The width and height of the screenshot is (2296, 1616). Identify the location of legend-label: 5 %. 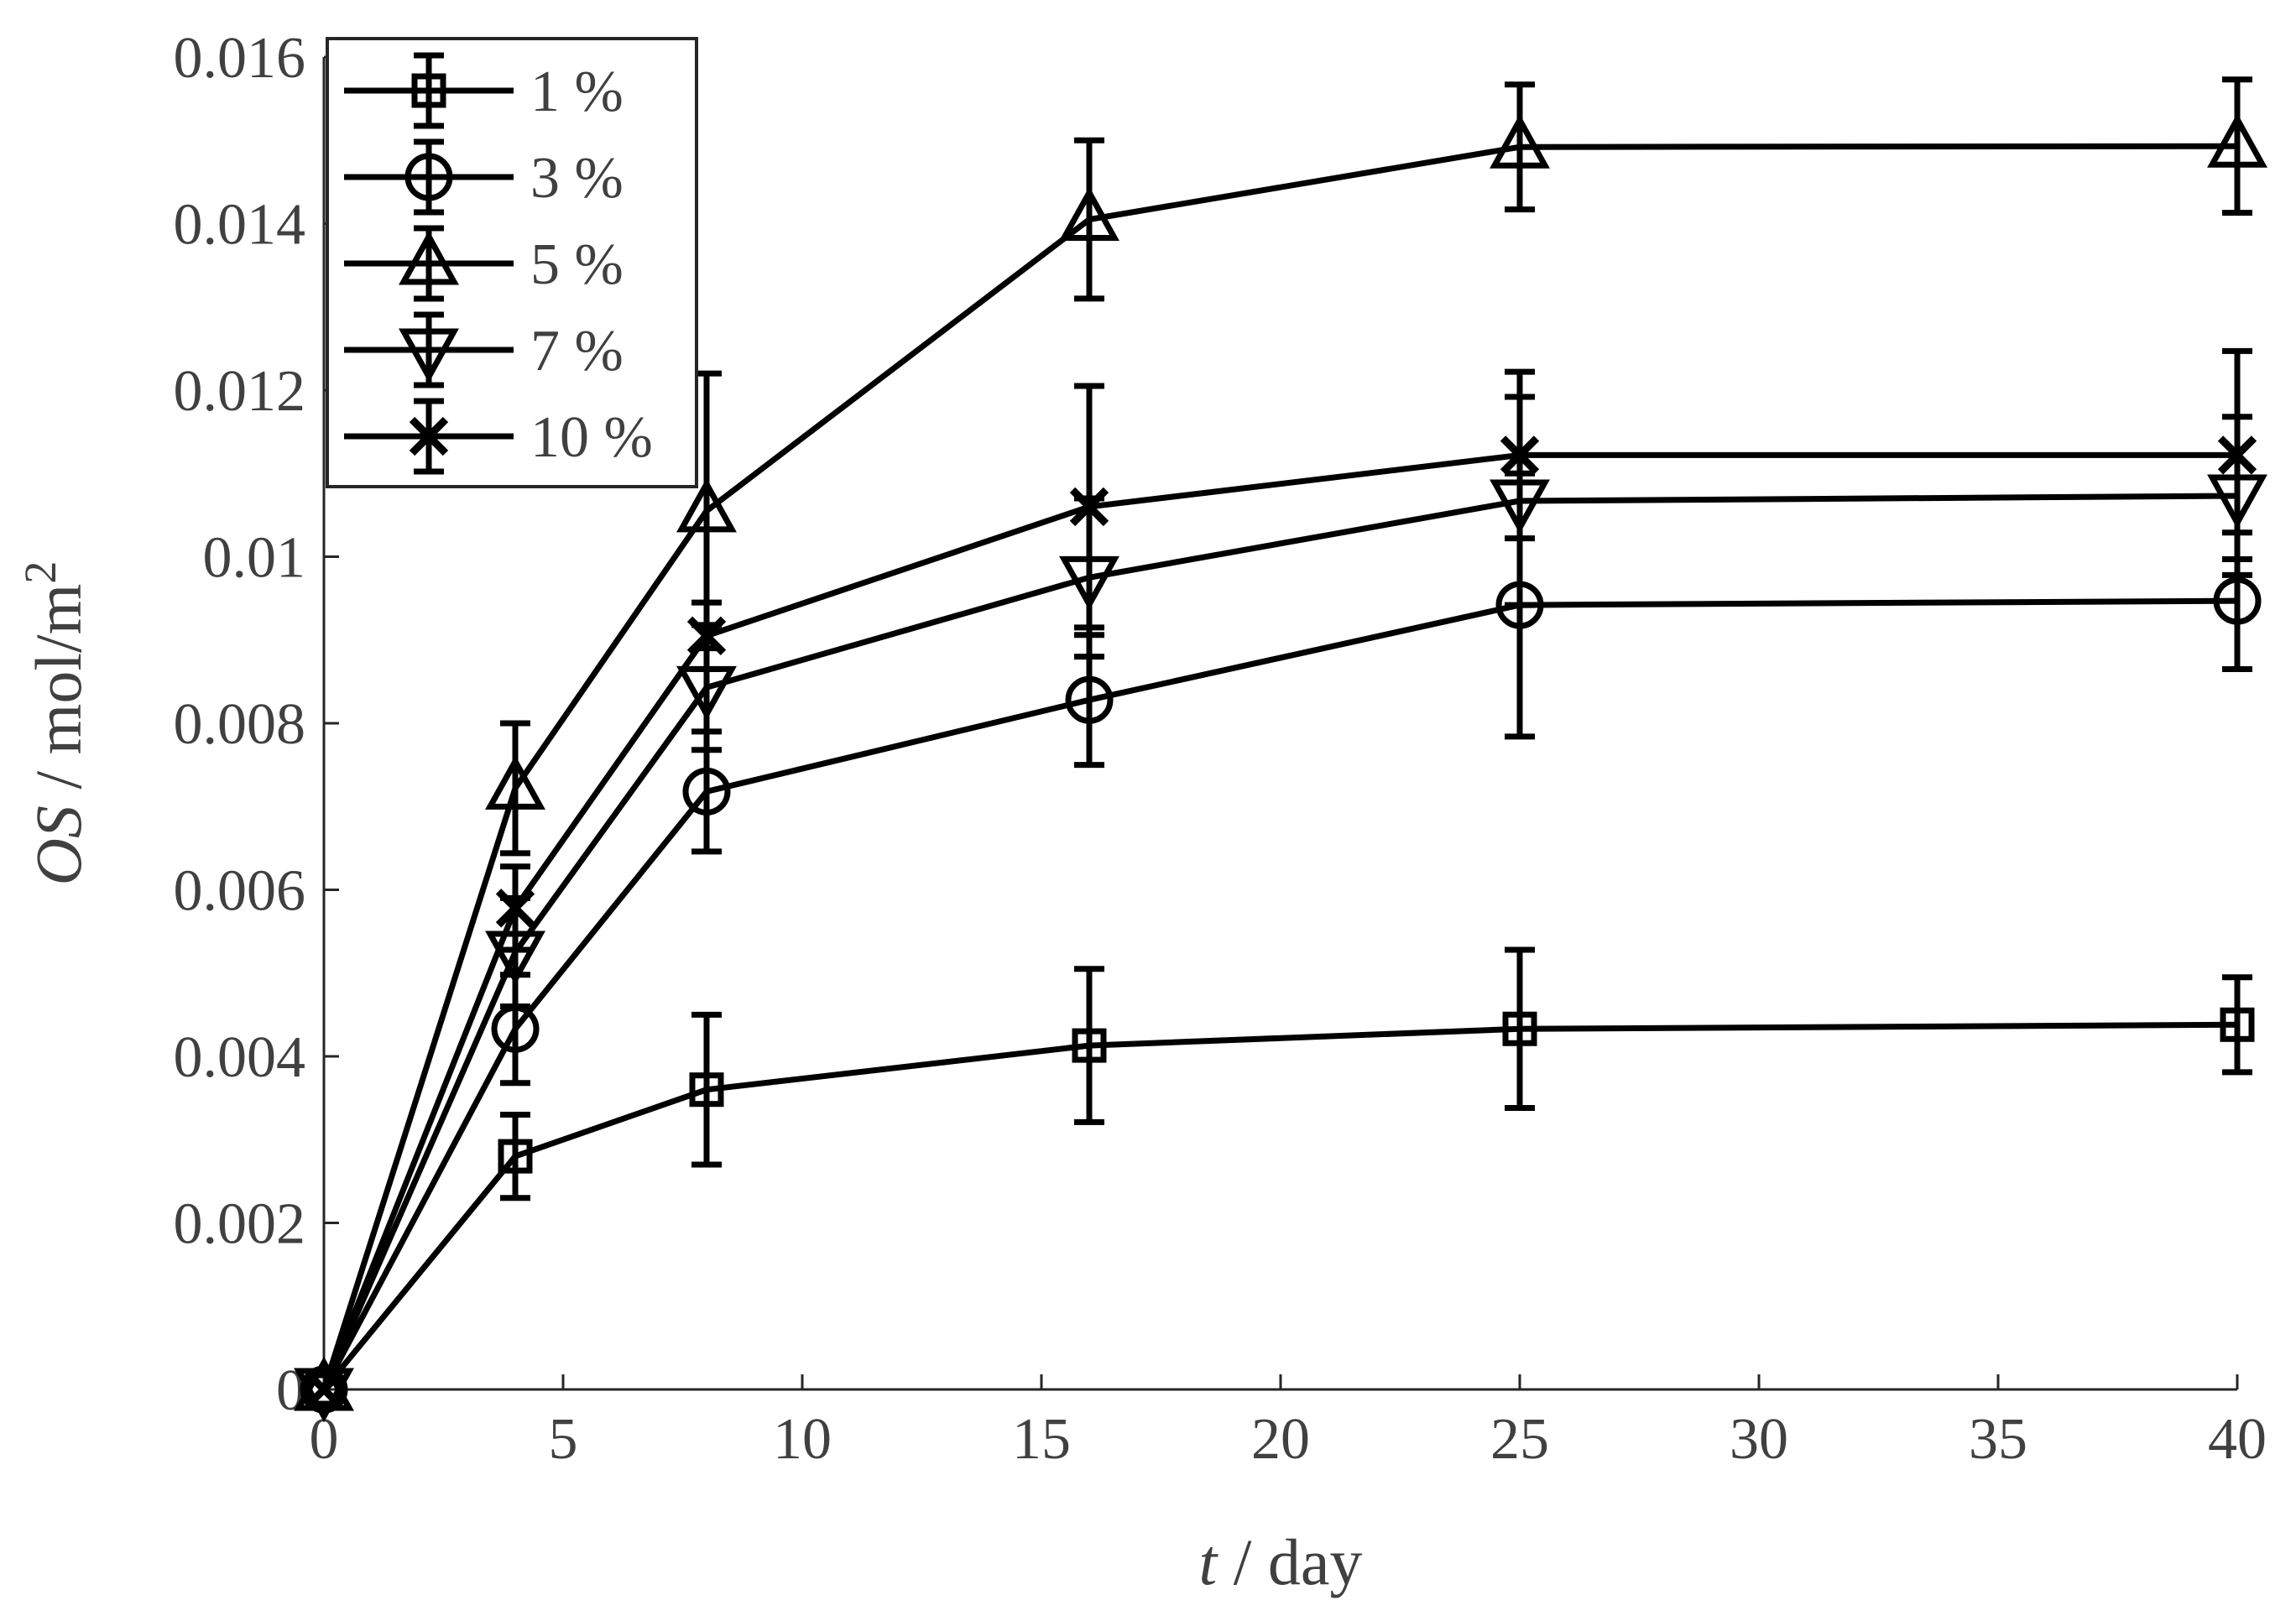
(577, 264).